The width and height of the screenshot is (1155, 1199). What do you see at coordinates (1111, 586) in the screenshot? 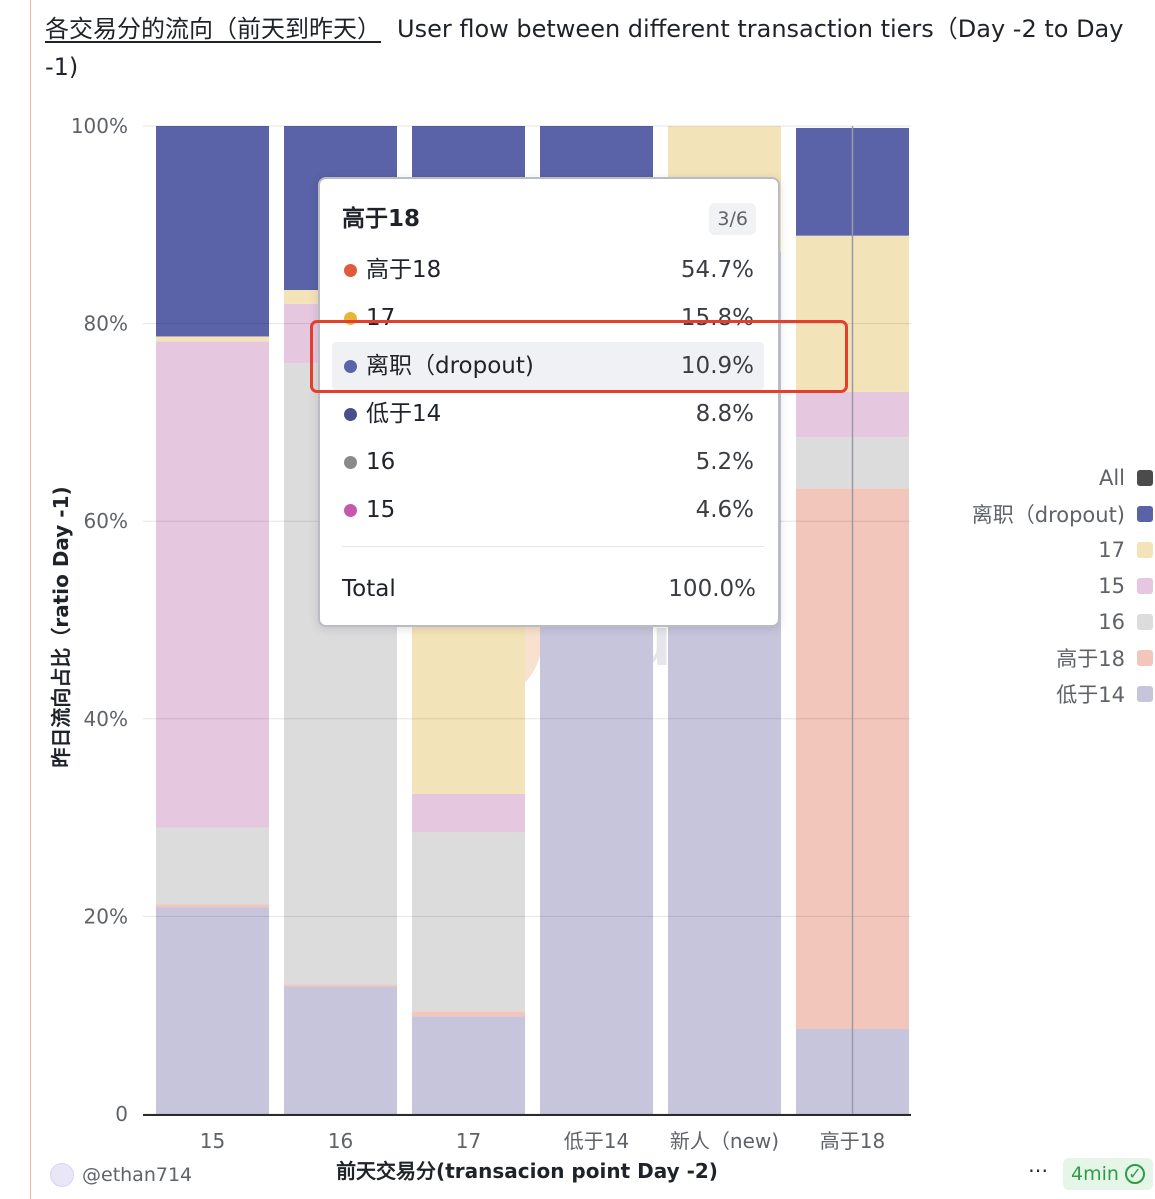
I see `legend-label: 15` at bounding box center [1111, 586].